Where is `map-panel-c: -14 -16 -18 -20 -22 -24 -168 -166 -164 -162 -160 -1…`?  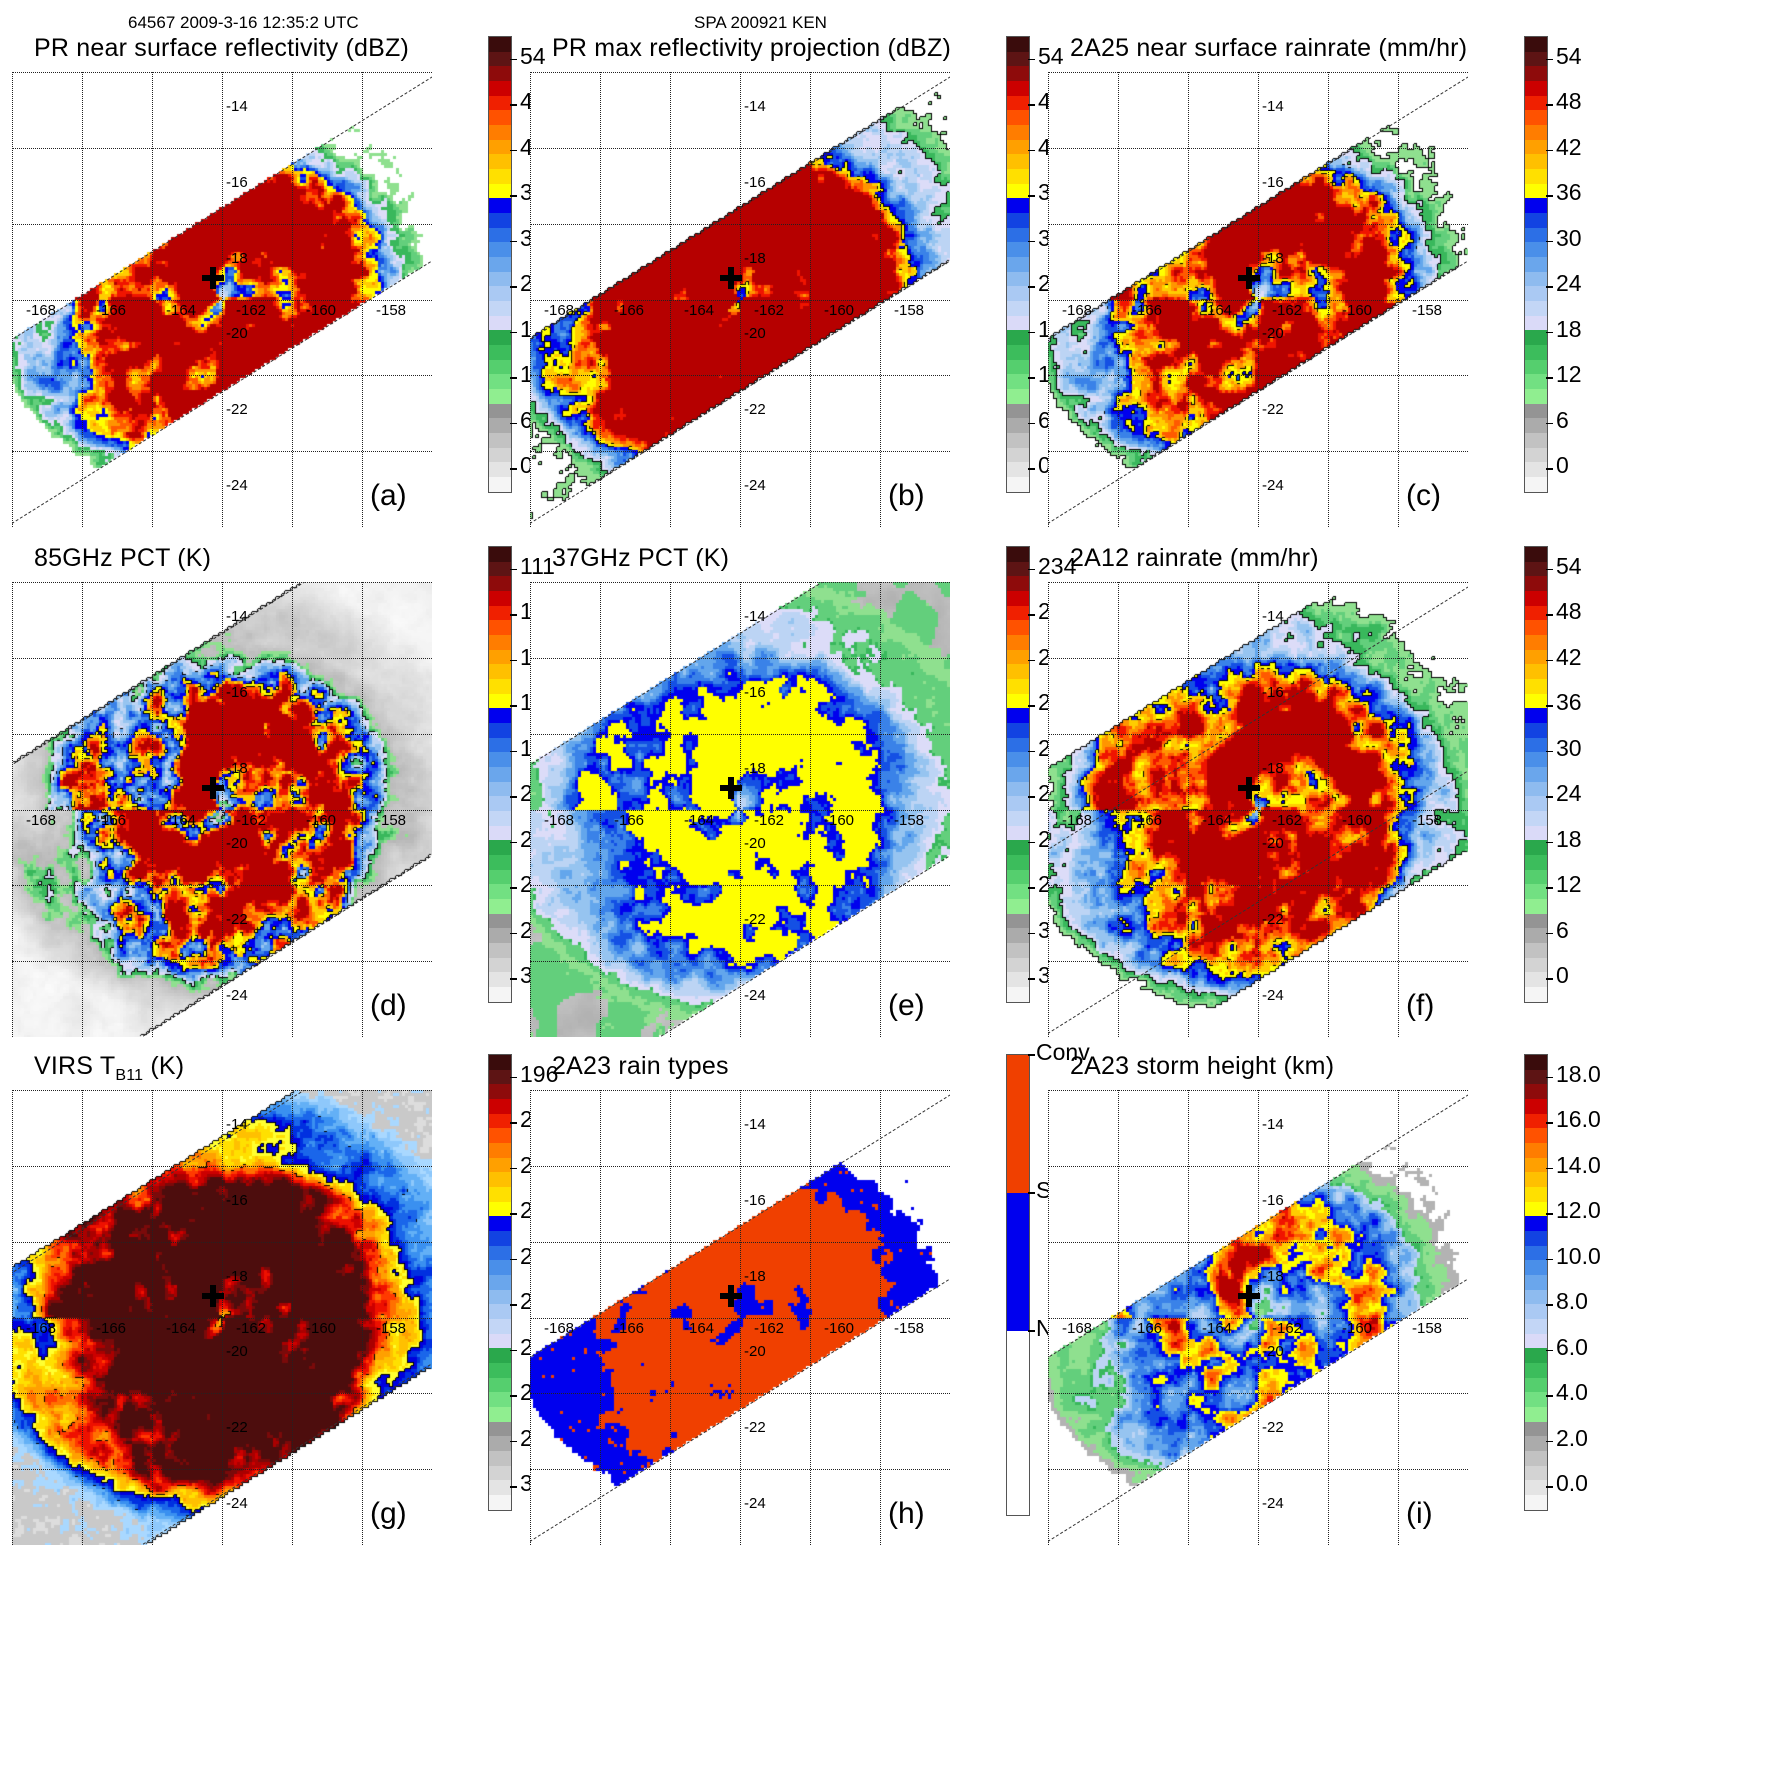 map-panel-c: -14 -16 -18 -20 -22 -24 -168 -166 -164 -162 -160 -1… is located at coordinates (1258, 299).